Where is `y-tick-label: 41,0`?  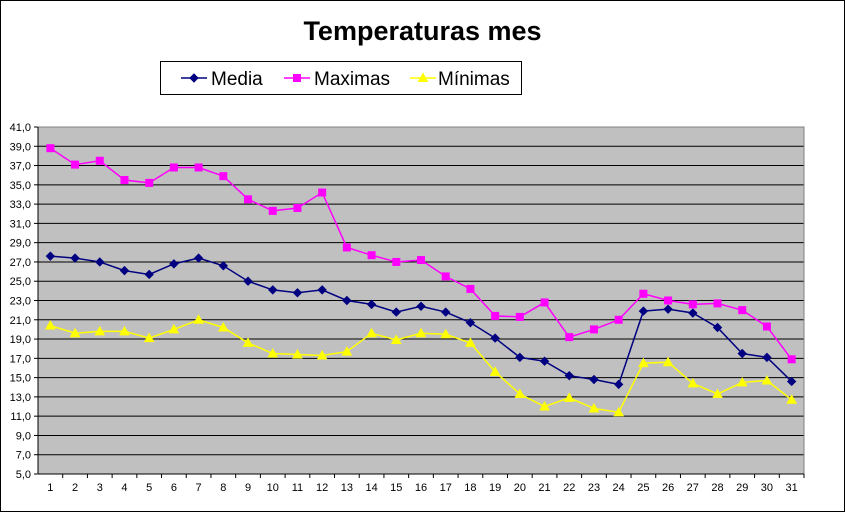 y-tick-label: 41,0 is located at coordinates (20, 128).